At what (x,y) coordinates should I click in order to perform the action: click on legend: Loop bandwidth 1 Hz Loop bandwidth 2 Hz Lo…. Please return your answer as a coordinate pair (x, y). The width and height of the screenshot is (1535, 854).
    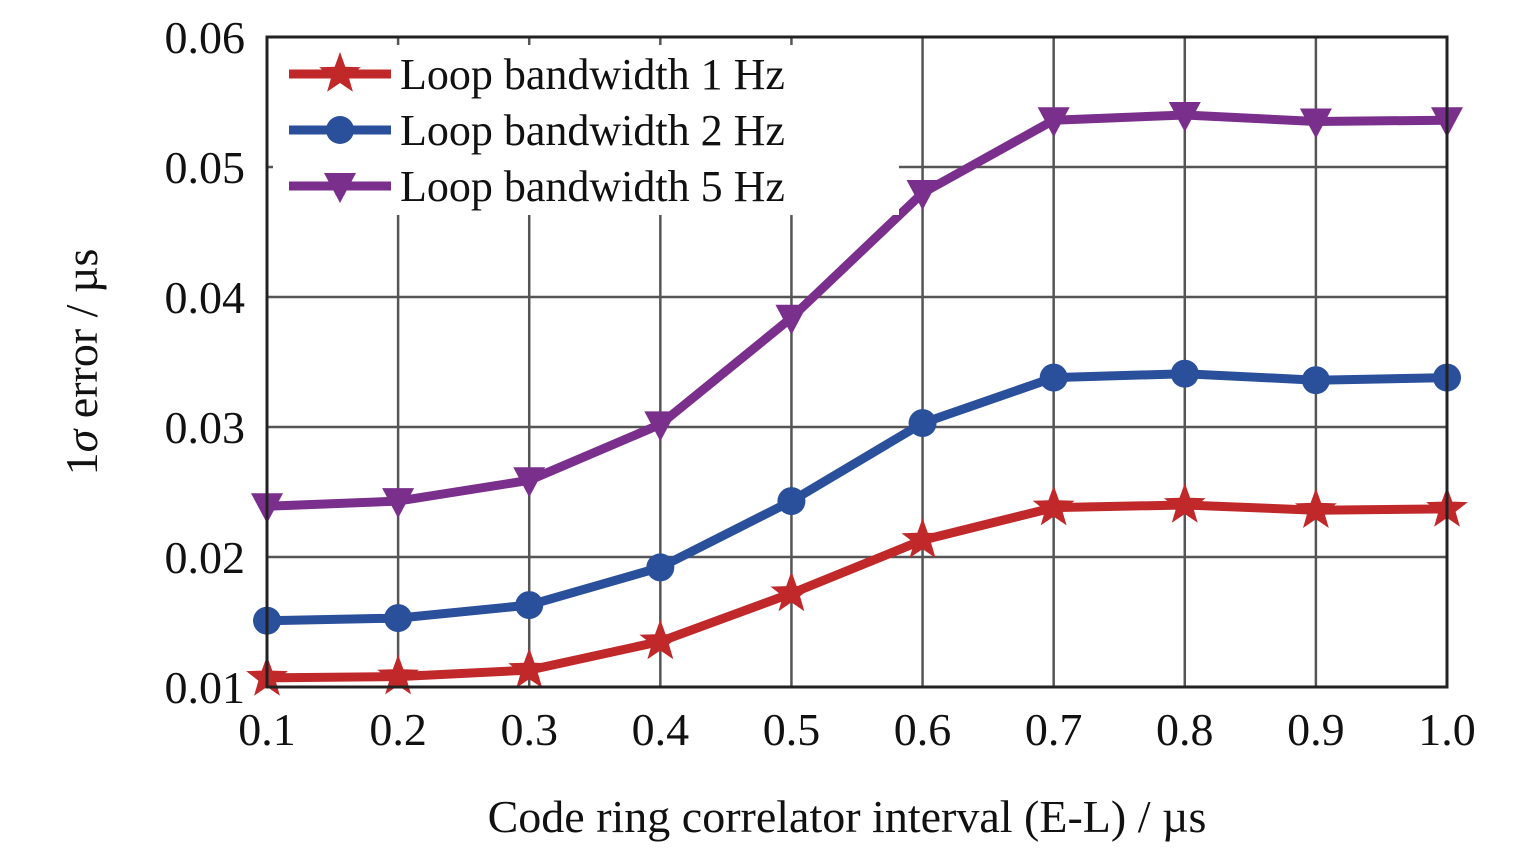
    Looking at the image, I should click on (586, 130).